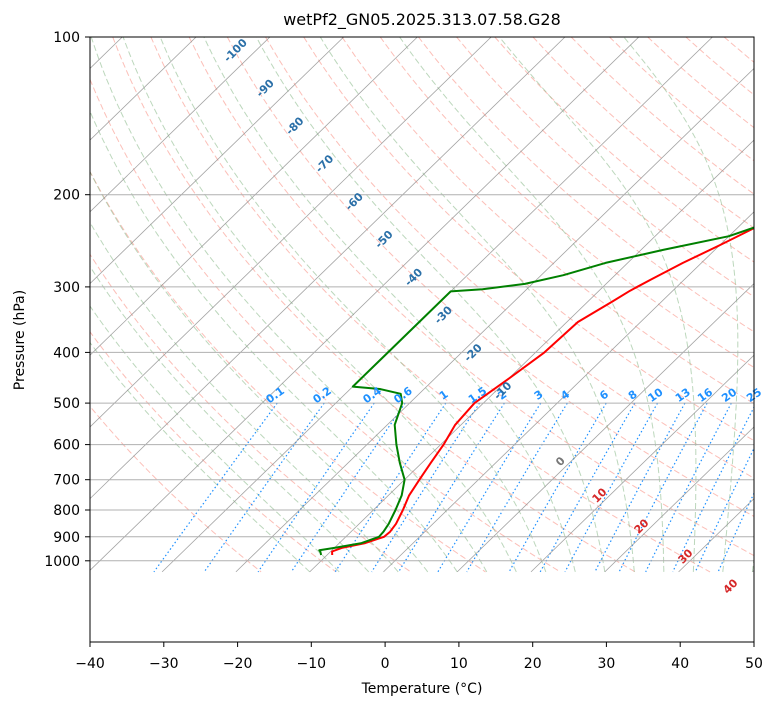 The width and height of the screenshot is (775, 708). I want to click on dry-adiabat-label: -60, so click(354, 201).